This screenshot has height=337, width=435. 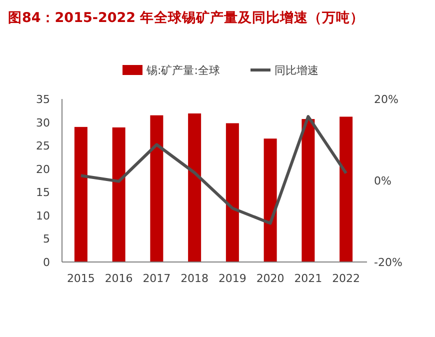 I want to click on legend-label: 同比增速, so click(x=296, y=70).